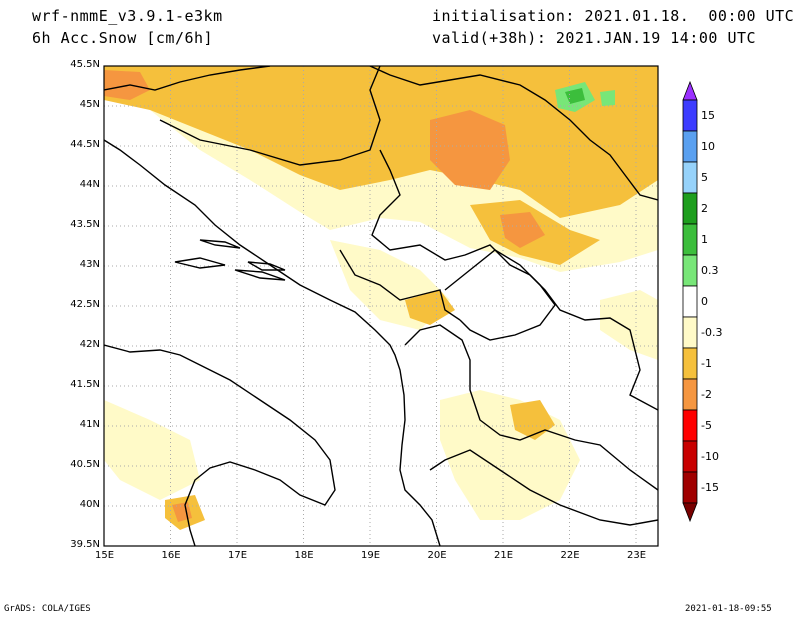 The width and height of the screenshot is (800, 618). I want to click on lon-label: 16E, so click(171, 555).